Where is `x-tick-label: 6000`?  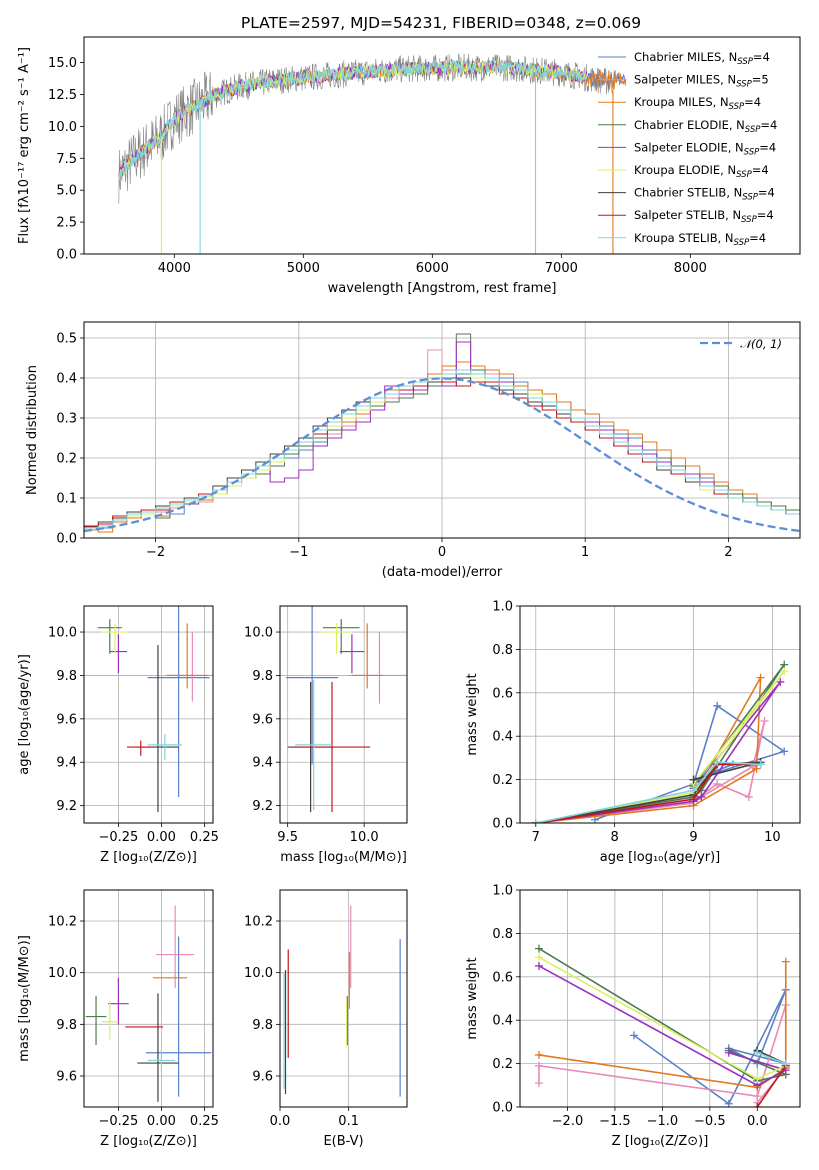
x-tick-label: 6000 is located at coordinates (432, 268).